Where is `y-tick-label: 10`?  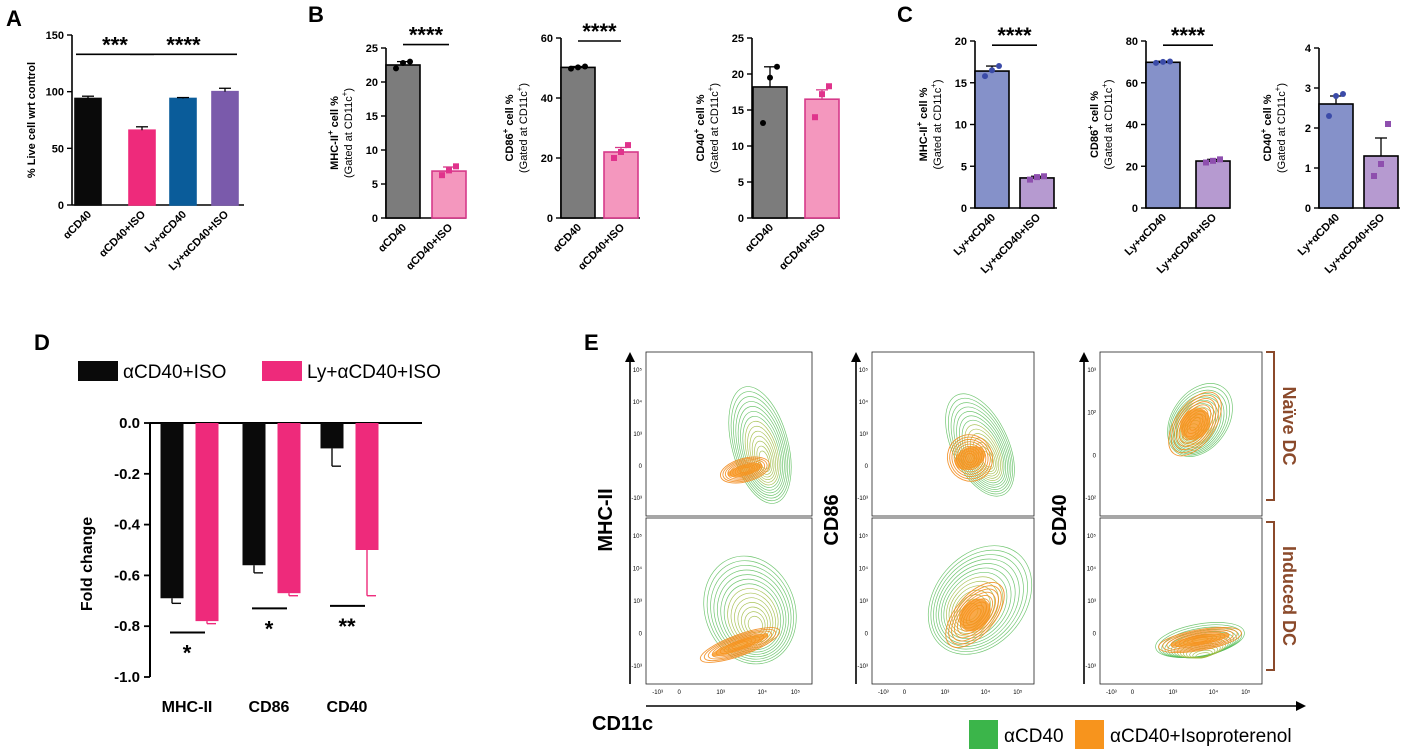
y-tick-label: 10 is located at coordinates (372, 151).